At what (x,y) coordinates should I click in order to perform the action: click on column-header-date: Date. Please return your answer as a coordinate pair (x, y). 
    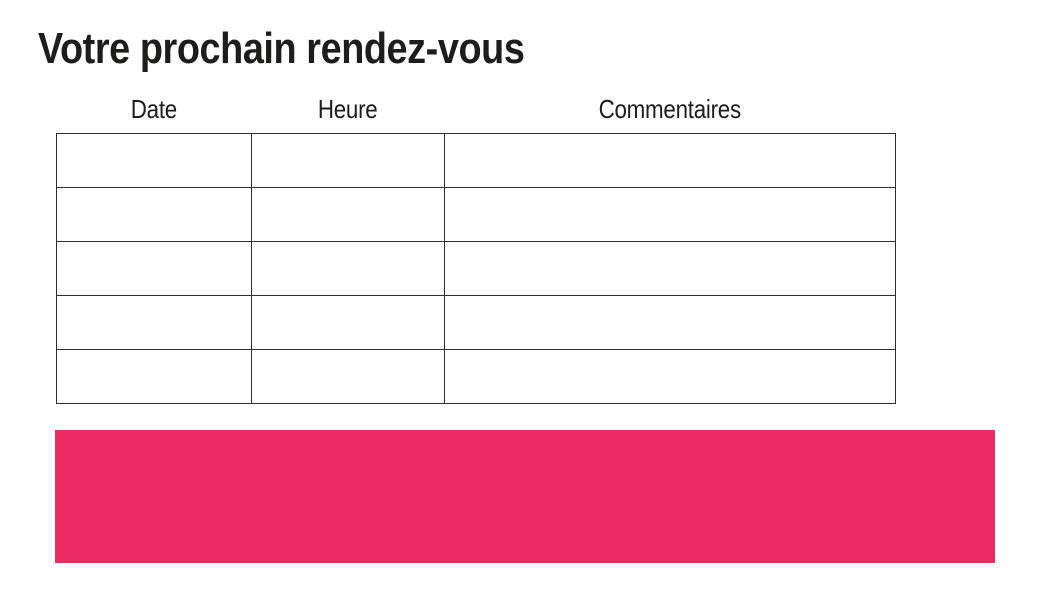
    Looking at the image, I should click on (153, 108).